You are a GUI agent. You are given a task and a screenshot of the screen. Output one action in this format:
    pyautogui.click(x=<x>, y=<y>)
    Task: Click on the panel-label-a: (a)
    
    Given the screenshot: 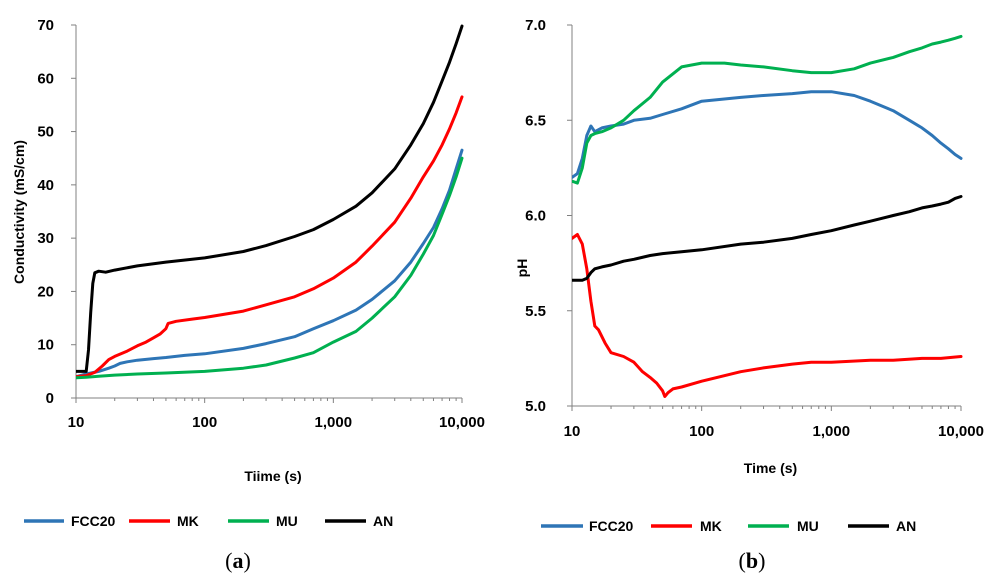 What is the action you would take?
    pyautogui.click(x=238, y=560)
    